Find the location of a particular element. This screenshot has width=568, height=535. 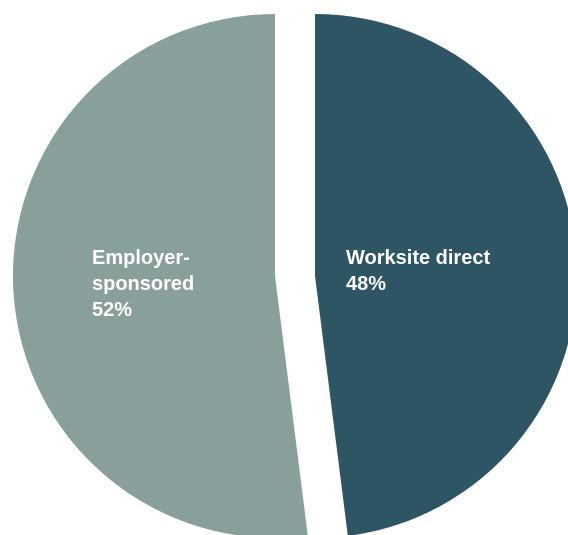

slice-value-label: 52% is located at coordinates (112, 310).